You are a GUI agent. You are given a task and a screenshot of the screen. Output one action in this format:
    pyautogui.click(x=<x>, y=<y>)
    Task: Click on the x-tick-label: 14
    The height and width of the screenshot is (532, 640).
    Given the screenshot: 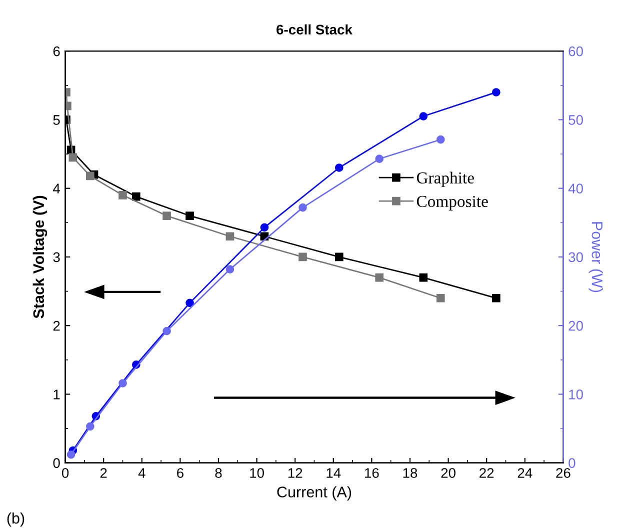 What is the action you would take?
    pyautogui.click(x=333, y=473)
    